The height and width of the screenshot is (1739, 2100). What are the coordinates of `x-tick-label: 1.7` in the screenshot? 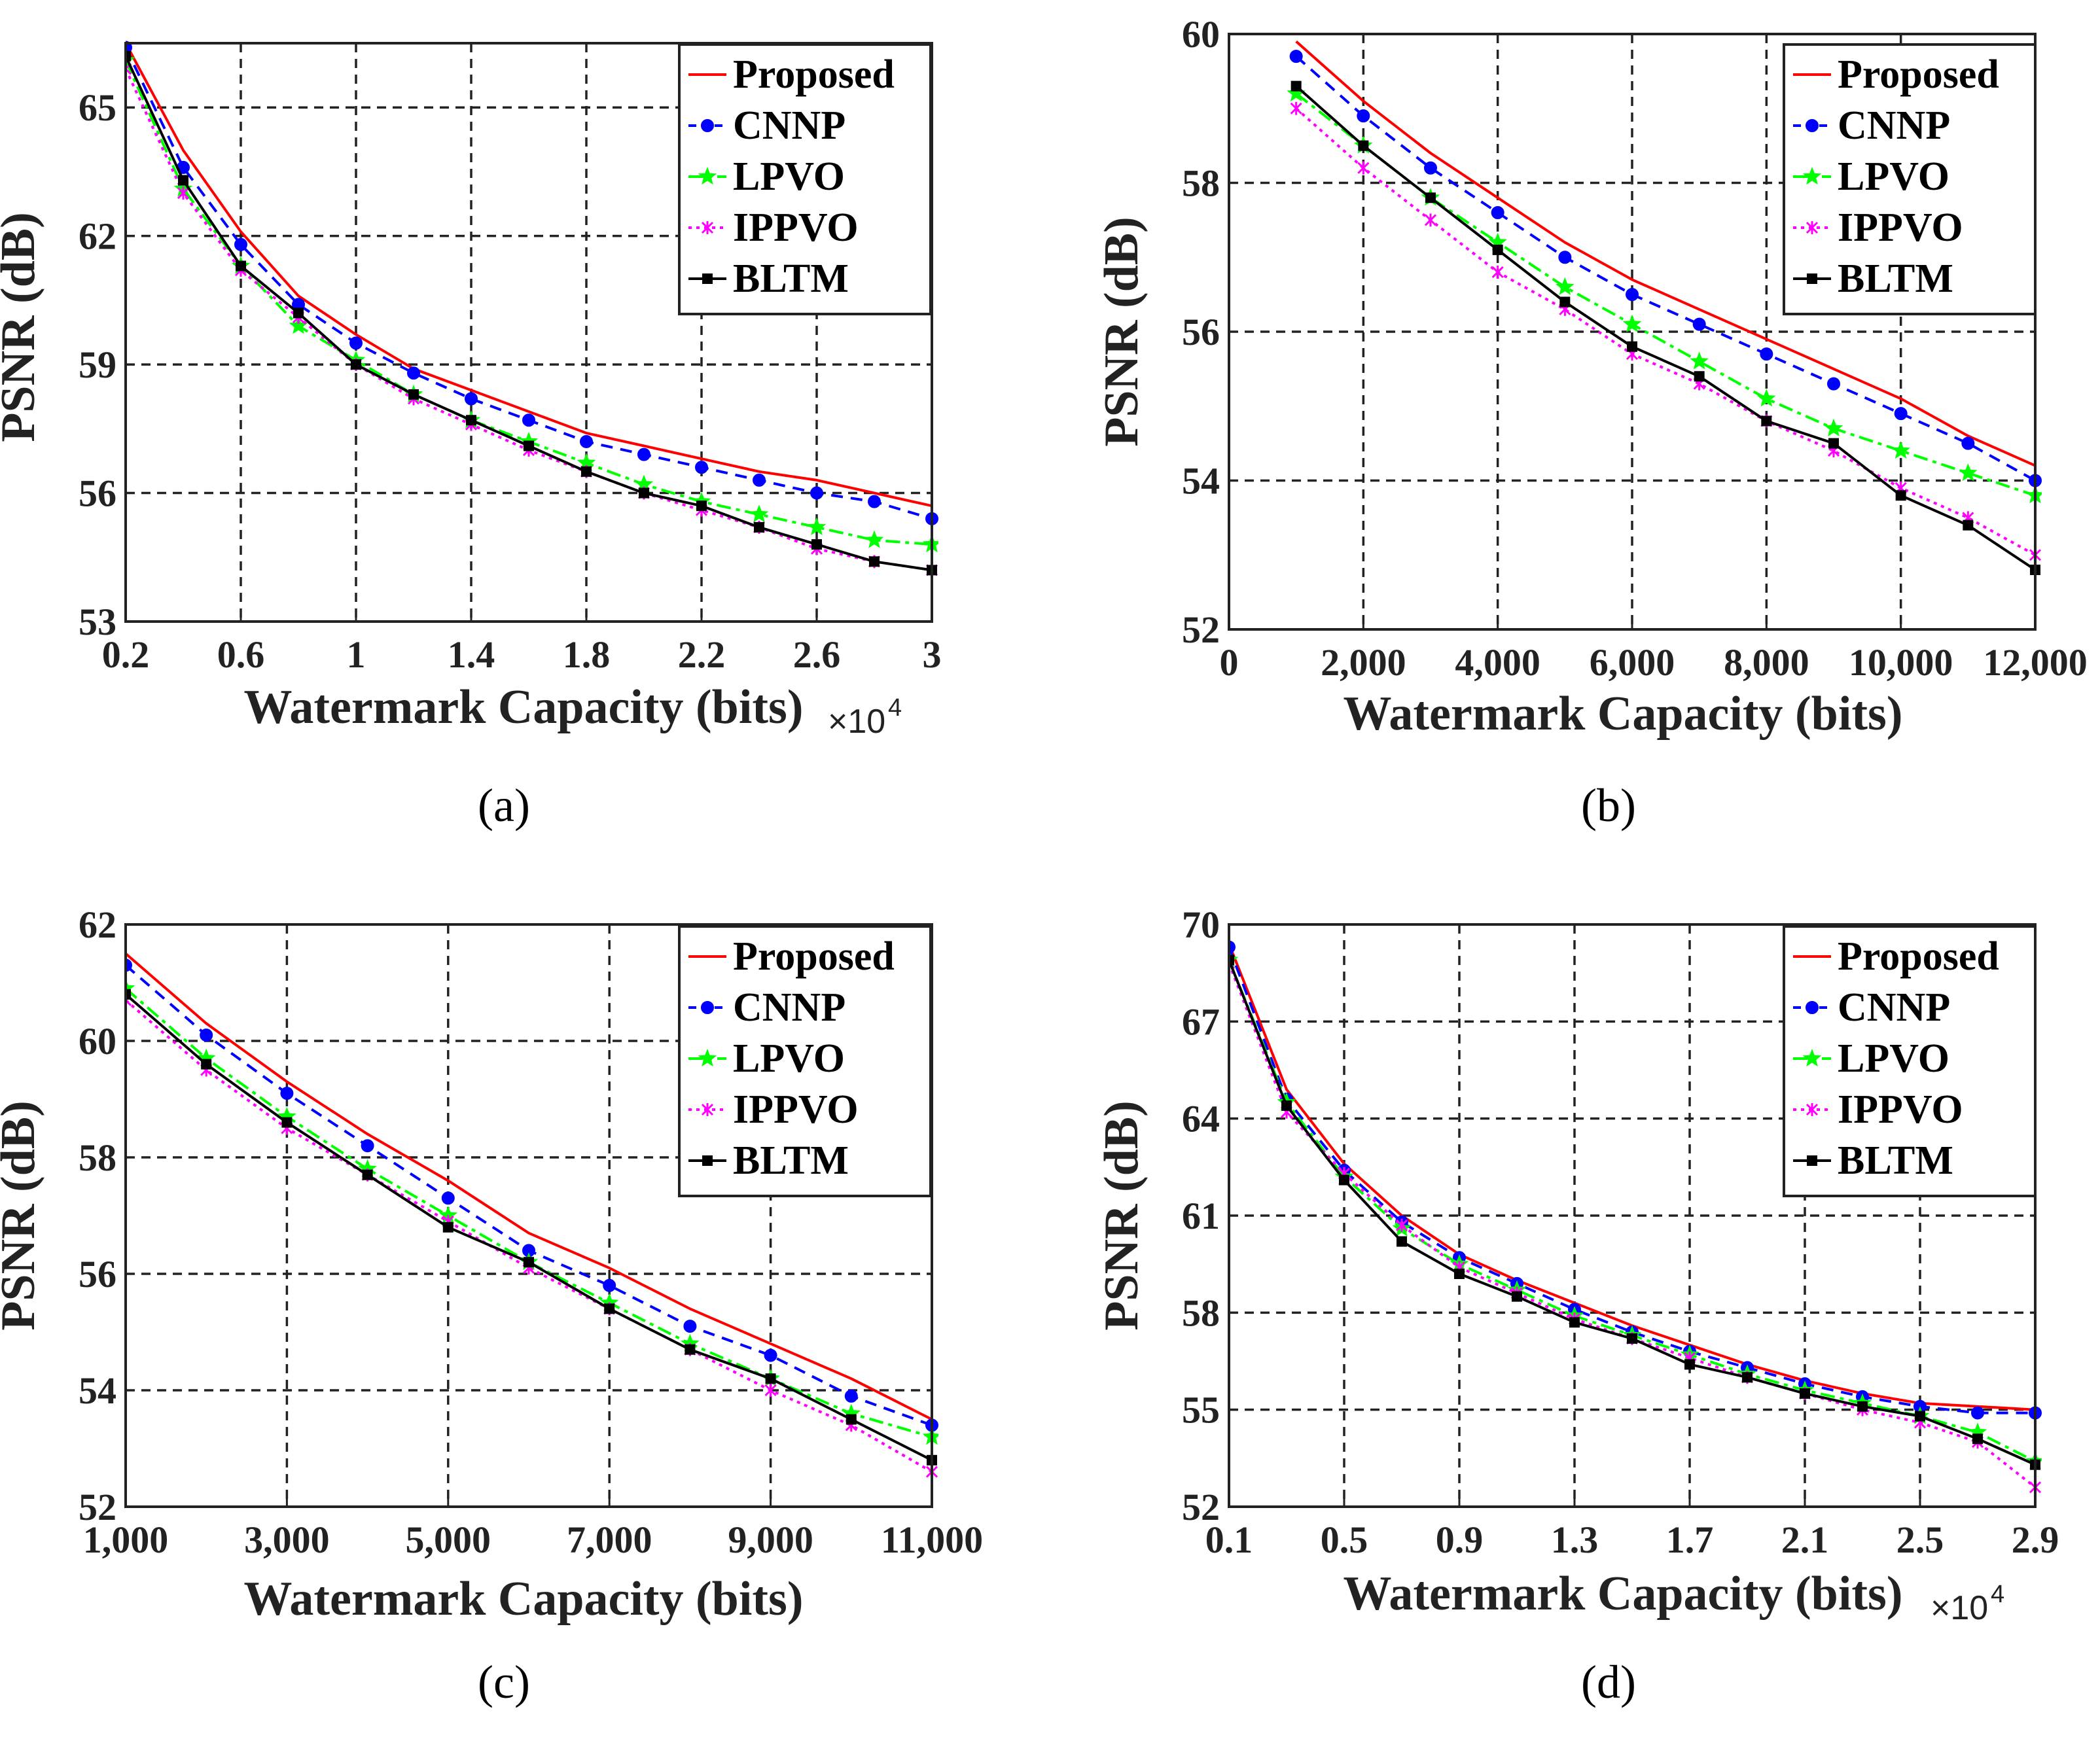 It's located at (1690, 1540).